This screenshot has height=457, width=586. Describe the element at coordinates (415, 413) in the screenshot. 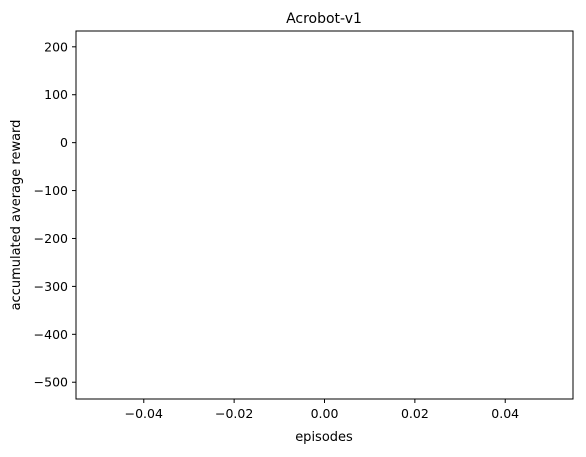

I see `x-tick-label: 0.02` at that location.